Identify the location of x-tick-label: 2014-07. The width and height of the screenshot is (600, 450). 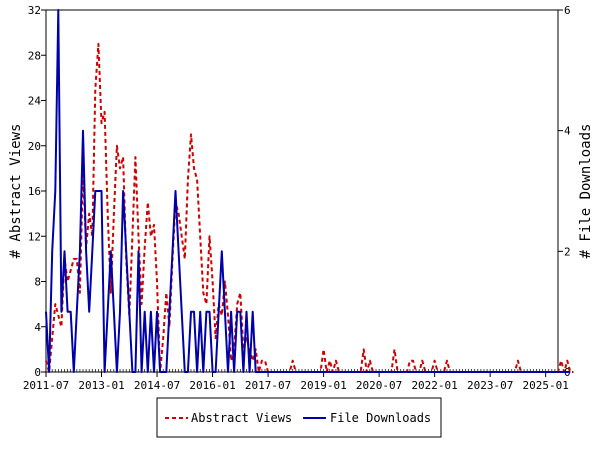
(157, 385).